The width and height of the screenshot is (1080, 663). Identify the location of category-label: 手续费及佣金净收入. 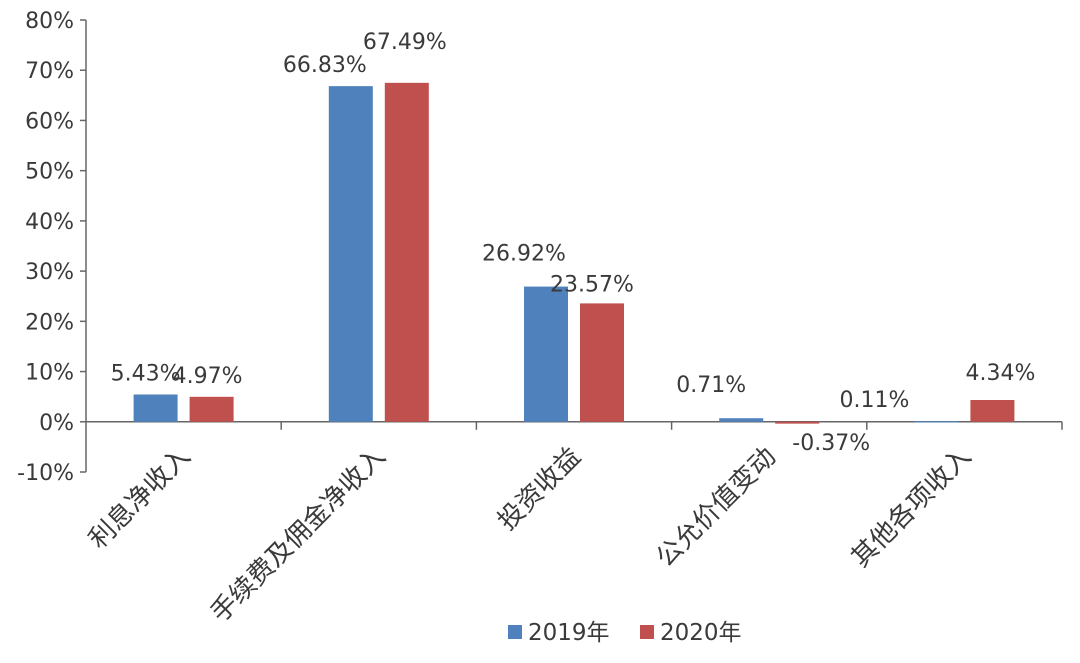
(298, 535).